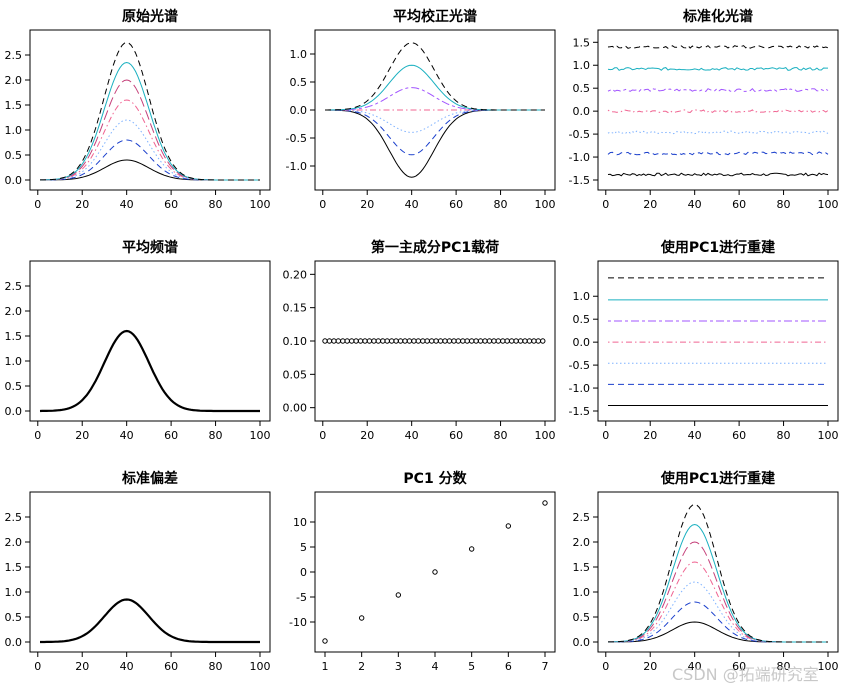  Describe the element at coordinates (718, 153) in the screenshot. I see `series-line-s2` at that location.